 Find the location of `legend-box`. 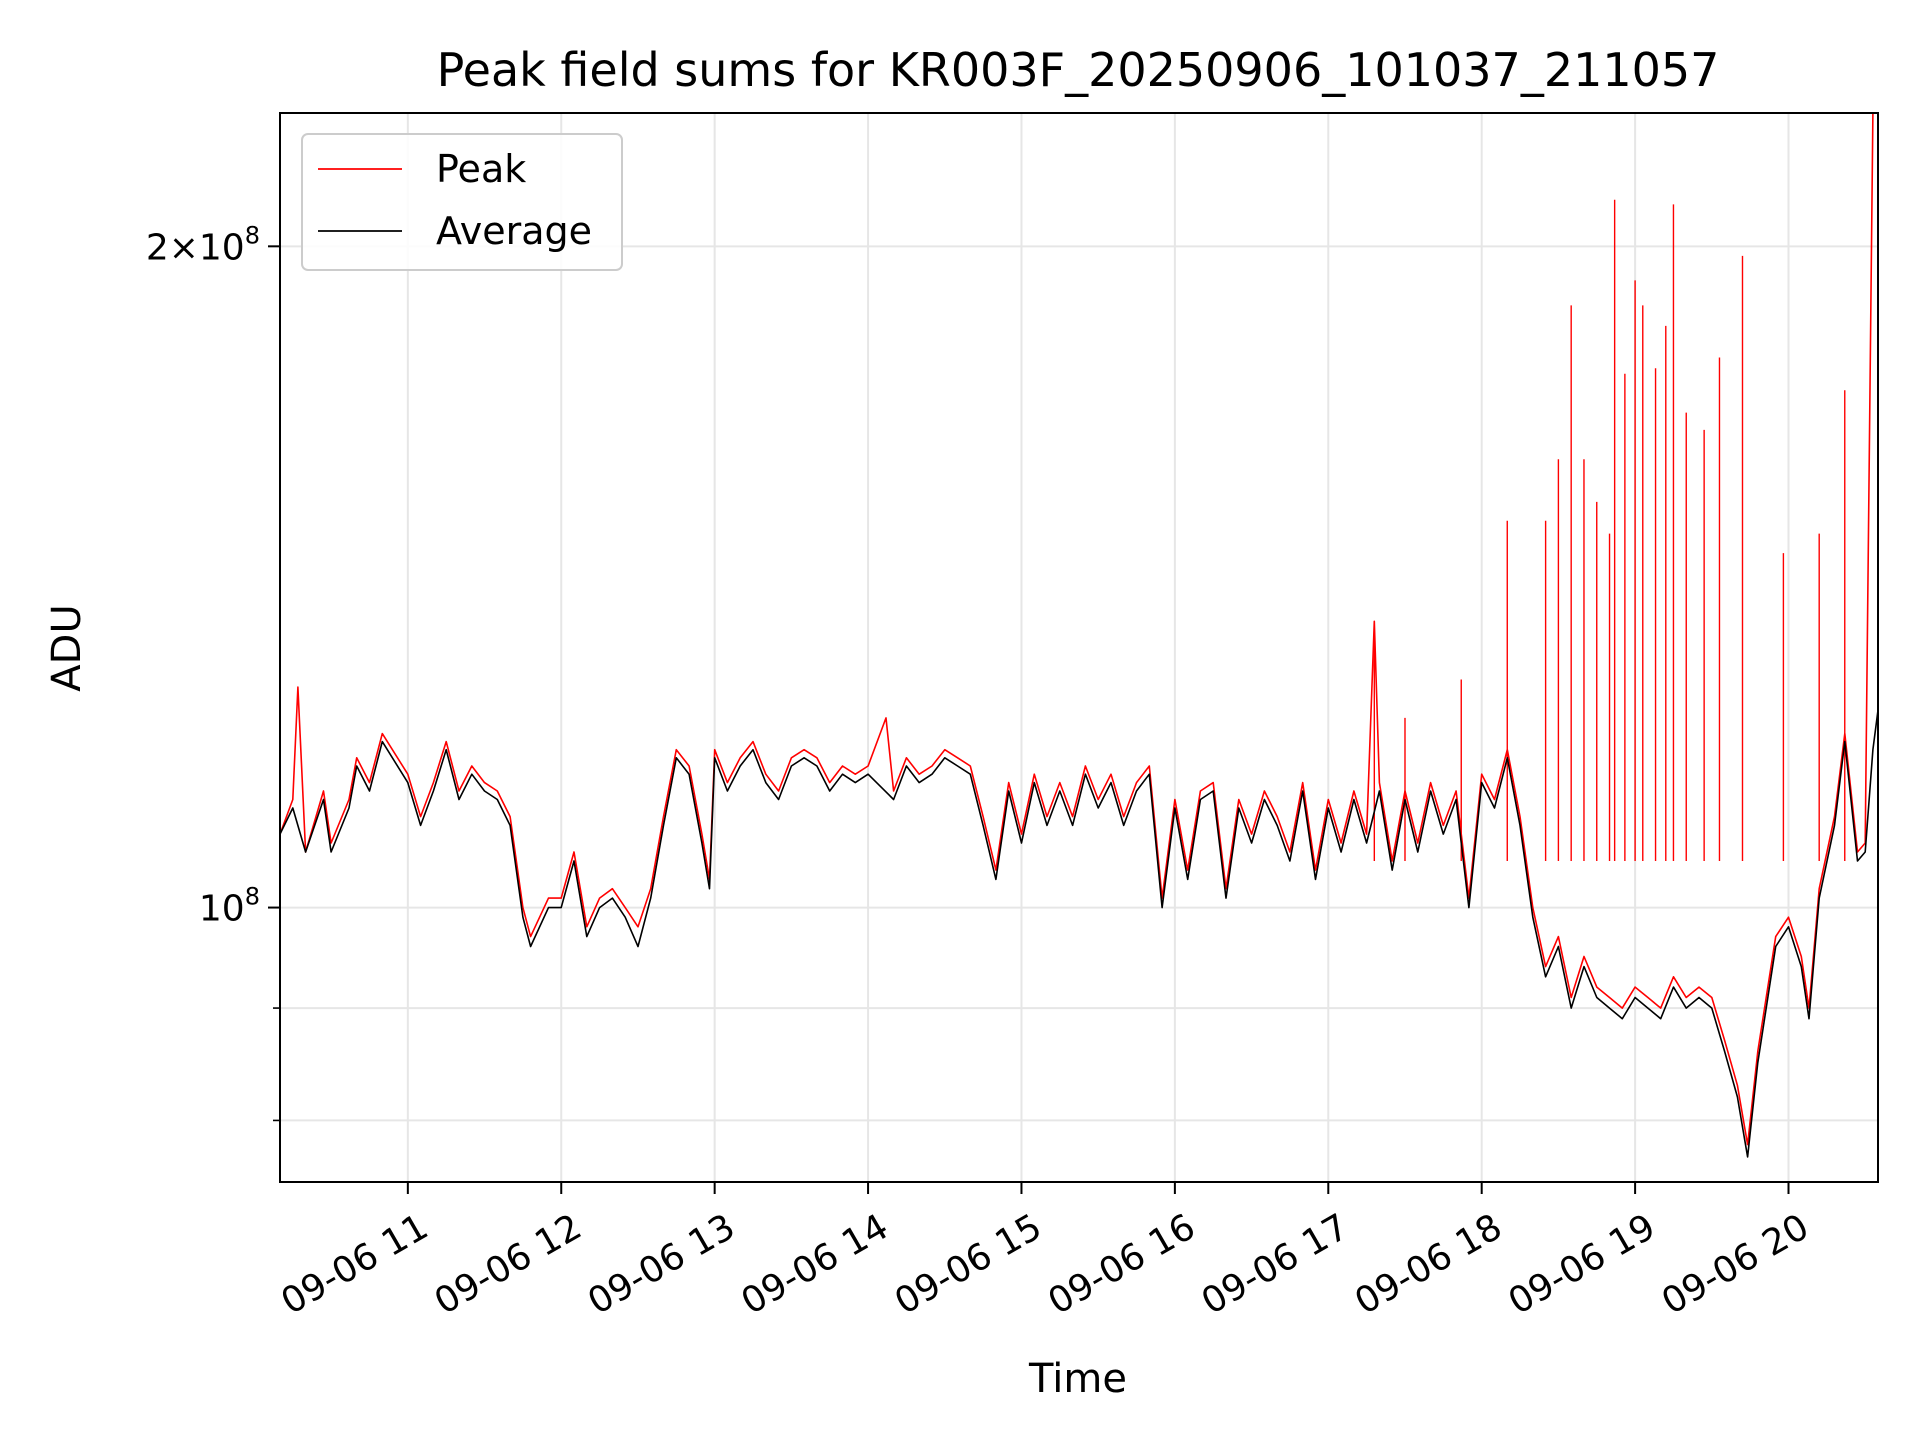

legend-box is located at coordinates (462, 202).